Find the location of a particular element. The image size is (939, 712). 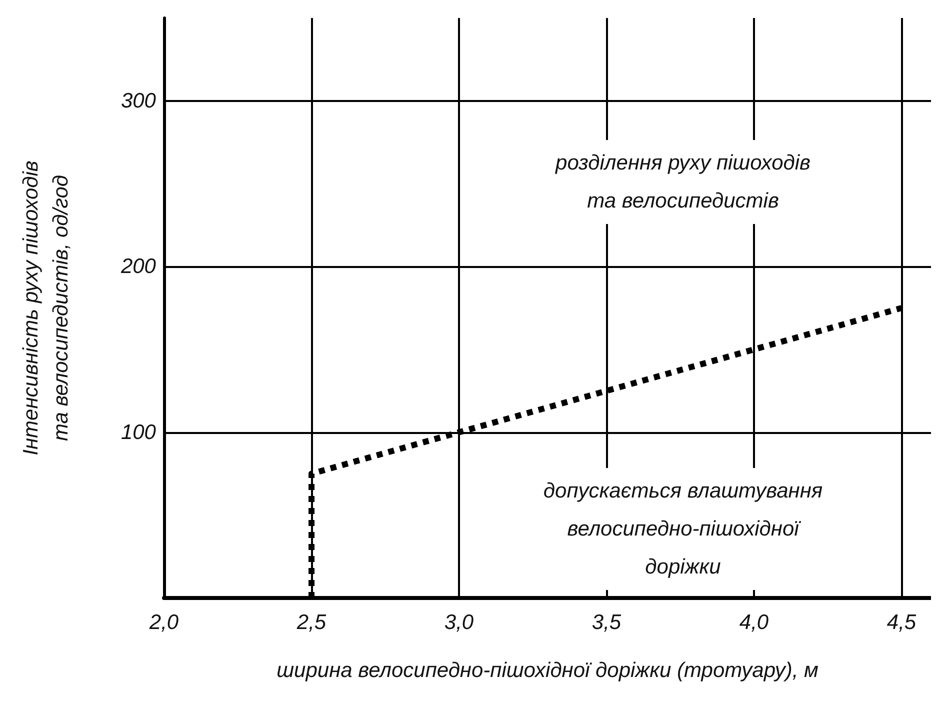

y-tick-label: 100 is located at coordinates (138, 432).